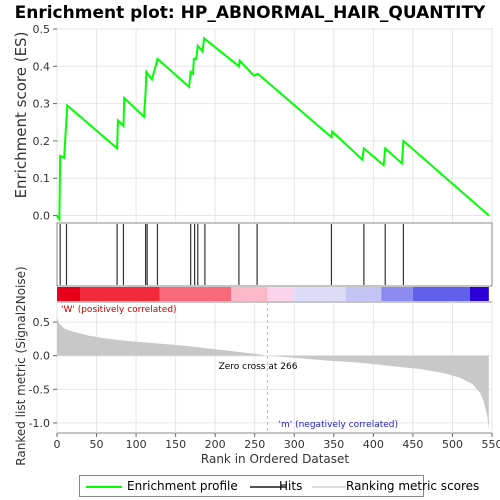  What do you see at coordinates (136, 444) in the screenshot?
I see `x-tick-label: 100` at bounding box center [136, 444].